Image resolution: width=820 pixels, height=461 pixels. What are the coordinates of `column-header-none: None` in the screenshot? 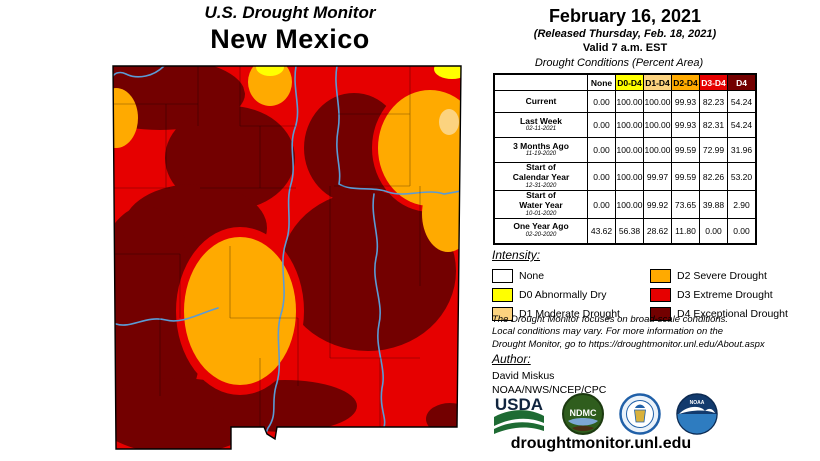 It's located at (601, 82).